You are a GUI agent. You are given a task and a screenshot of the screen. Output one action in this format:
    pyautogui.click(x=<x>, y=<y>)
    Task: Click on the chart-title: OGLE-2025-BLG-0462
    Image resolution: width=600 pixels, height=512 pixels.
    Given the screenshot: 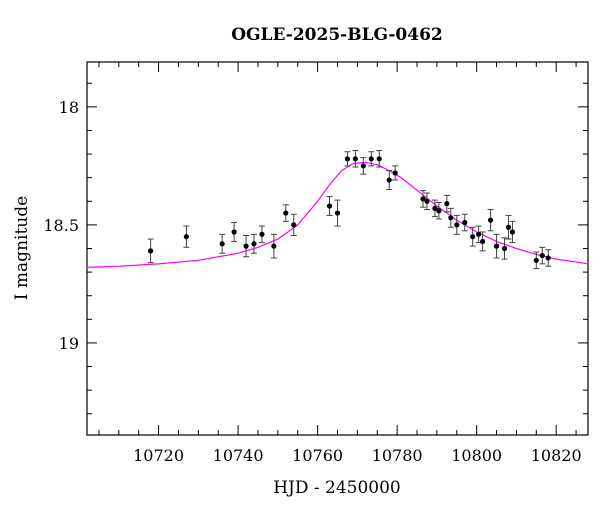 What is the action you would take?
    pyautogui.click(x=337, y=35)
    